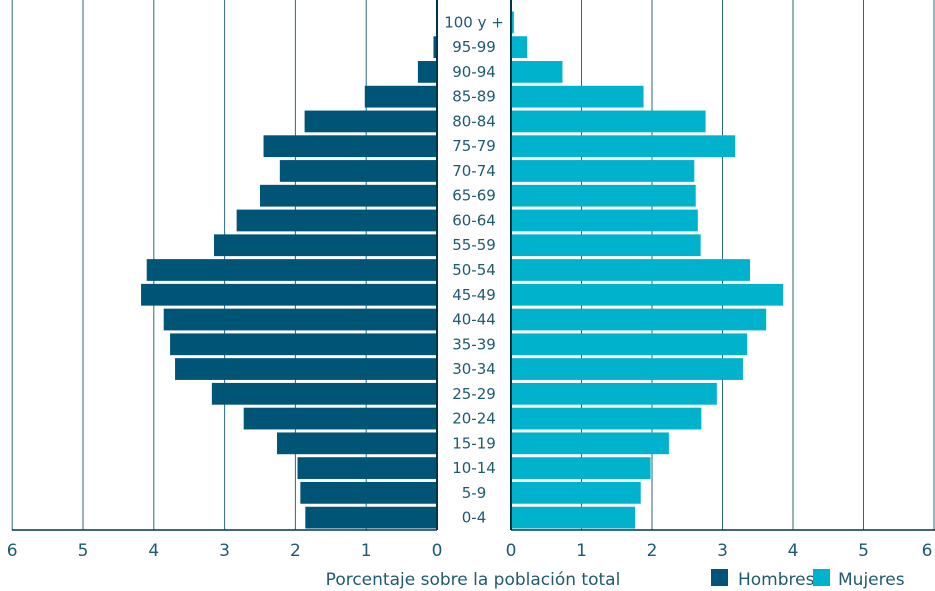 The height and width of the screenshot is (591, 935). Describe the element at coordinates (474, 468) in the screenshot. I see `age-group-label: 10-14` at that location.